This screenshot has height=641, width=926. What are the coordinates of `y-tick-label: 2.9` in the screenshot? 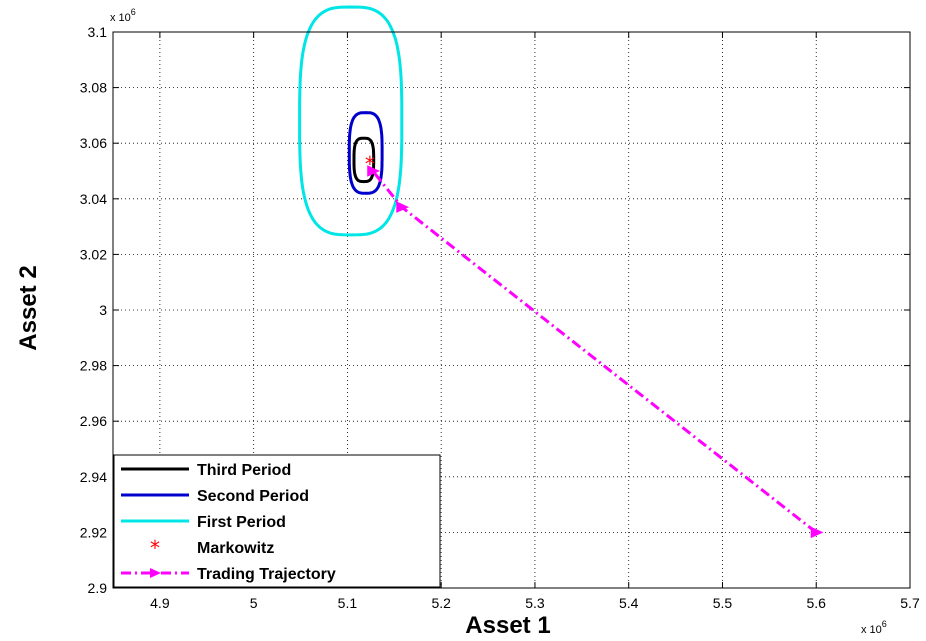 It's located at (98, 588).